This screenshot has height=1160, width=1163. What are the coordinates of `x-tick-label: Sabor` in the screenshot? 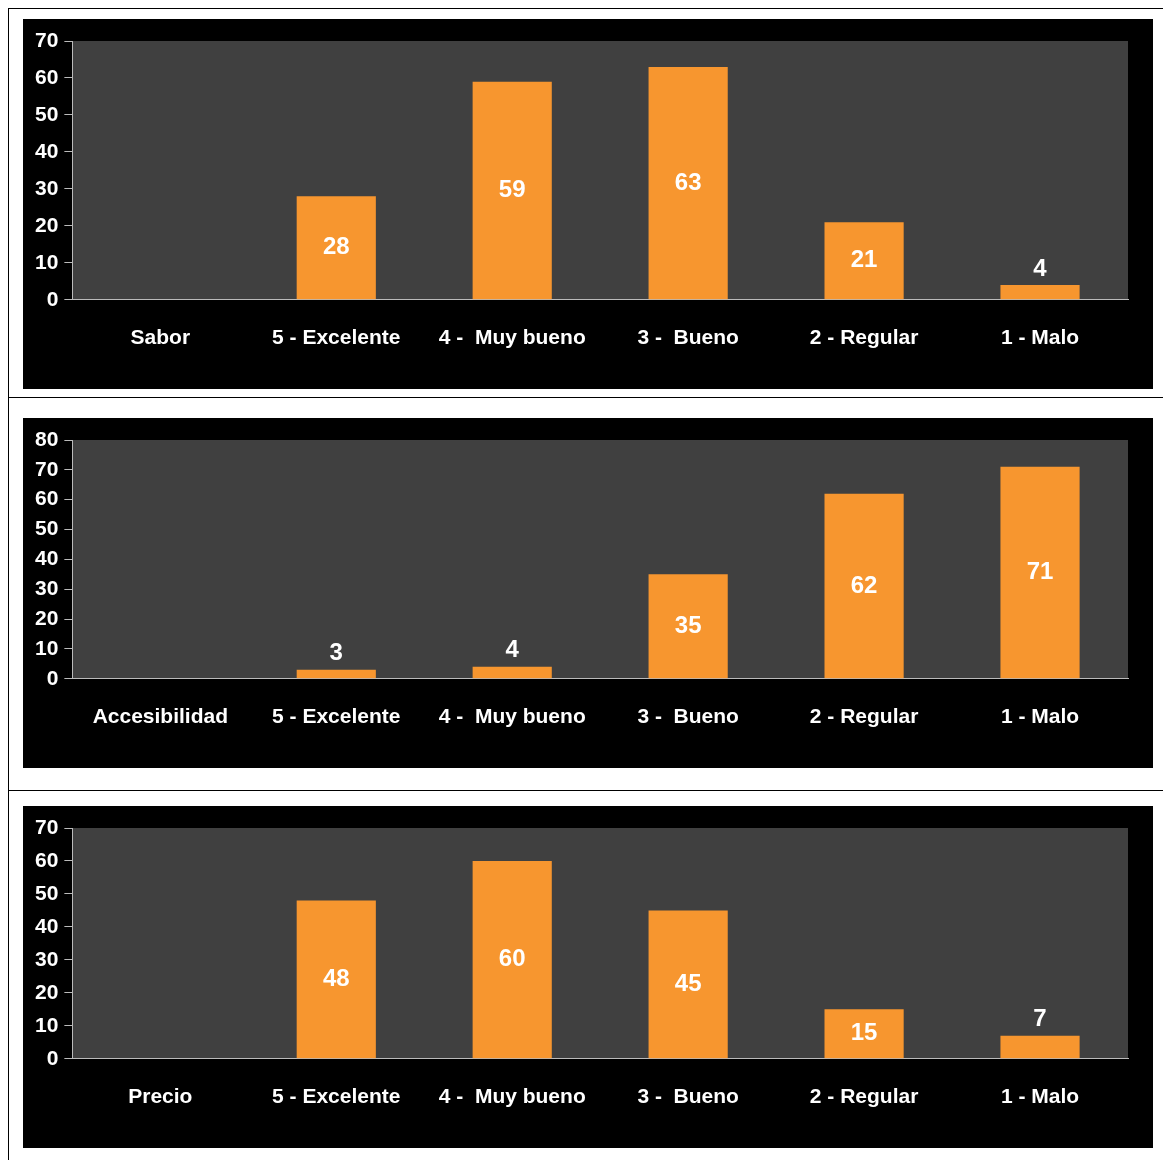 It's located at (160, 337).